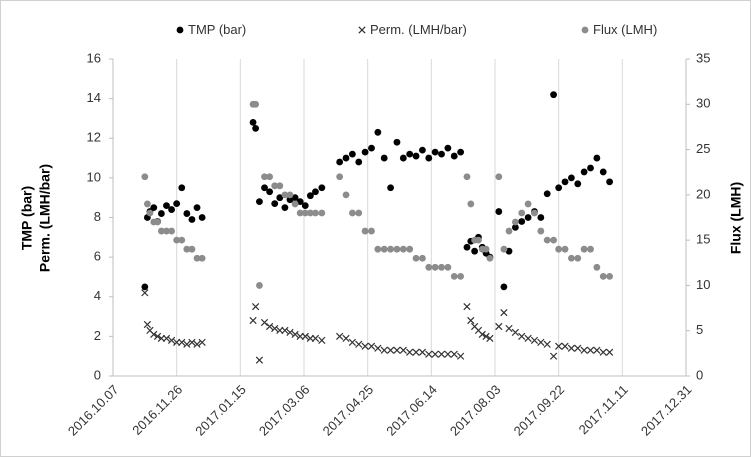  I want to click on y2-tick-label: 10, so click(703, 284).